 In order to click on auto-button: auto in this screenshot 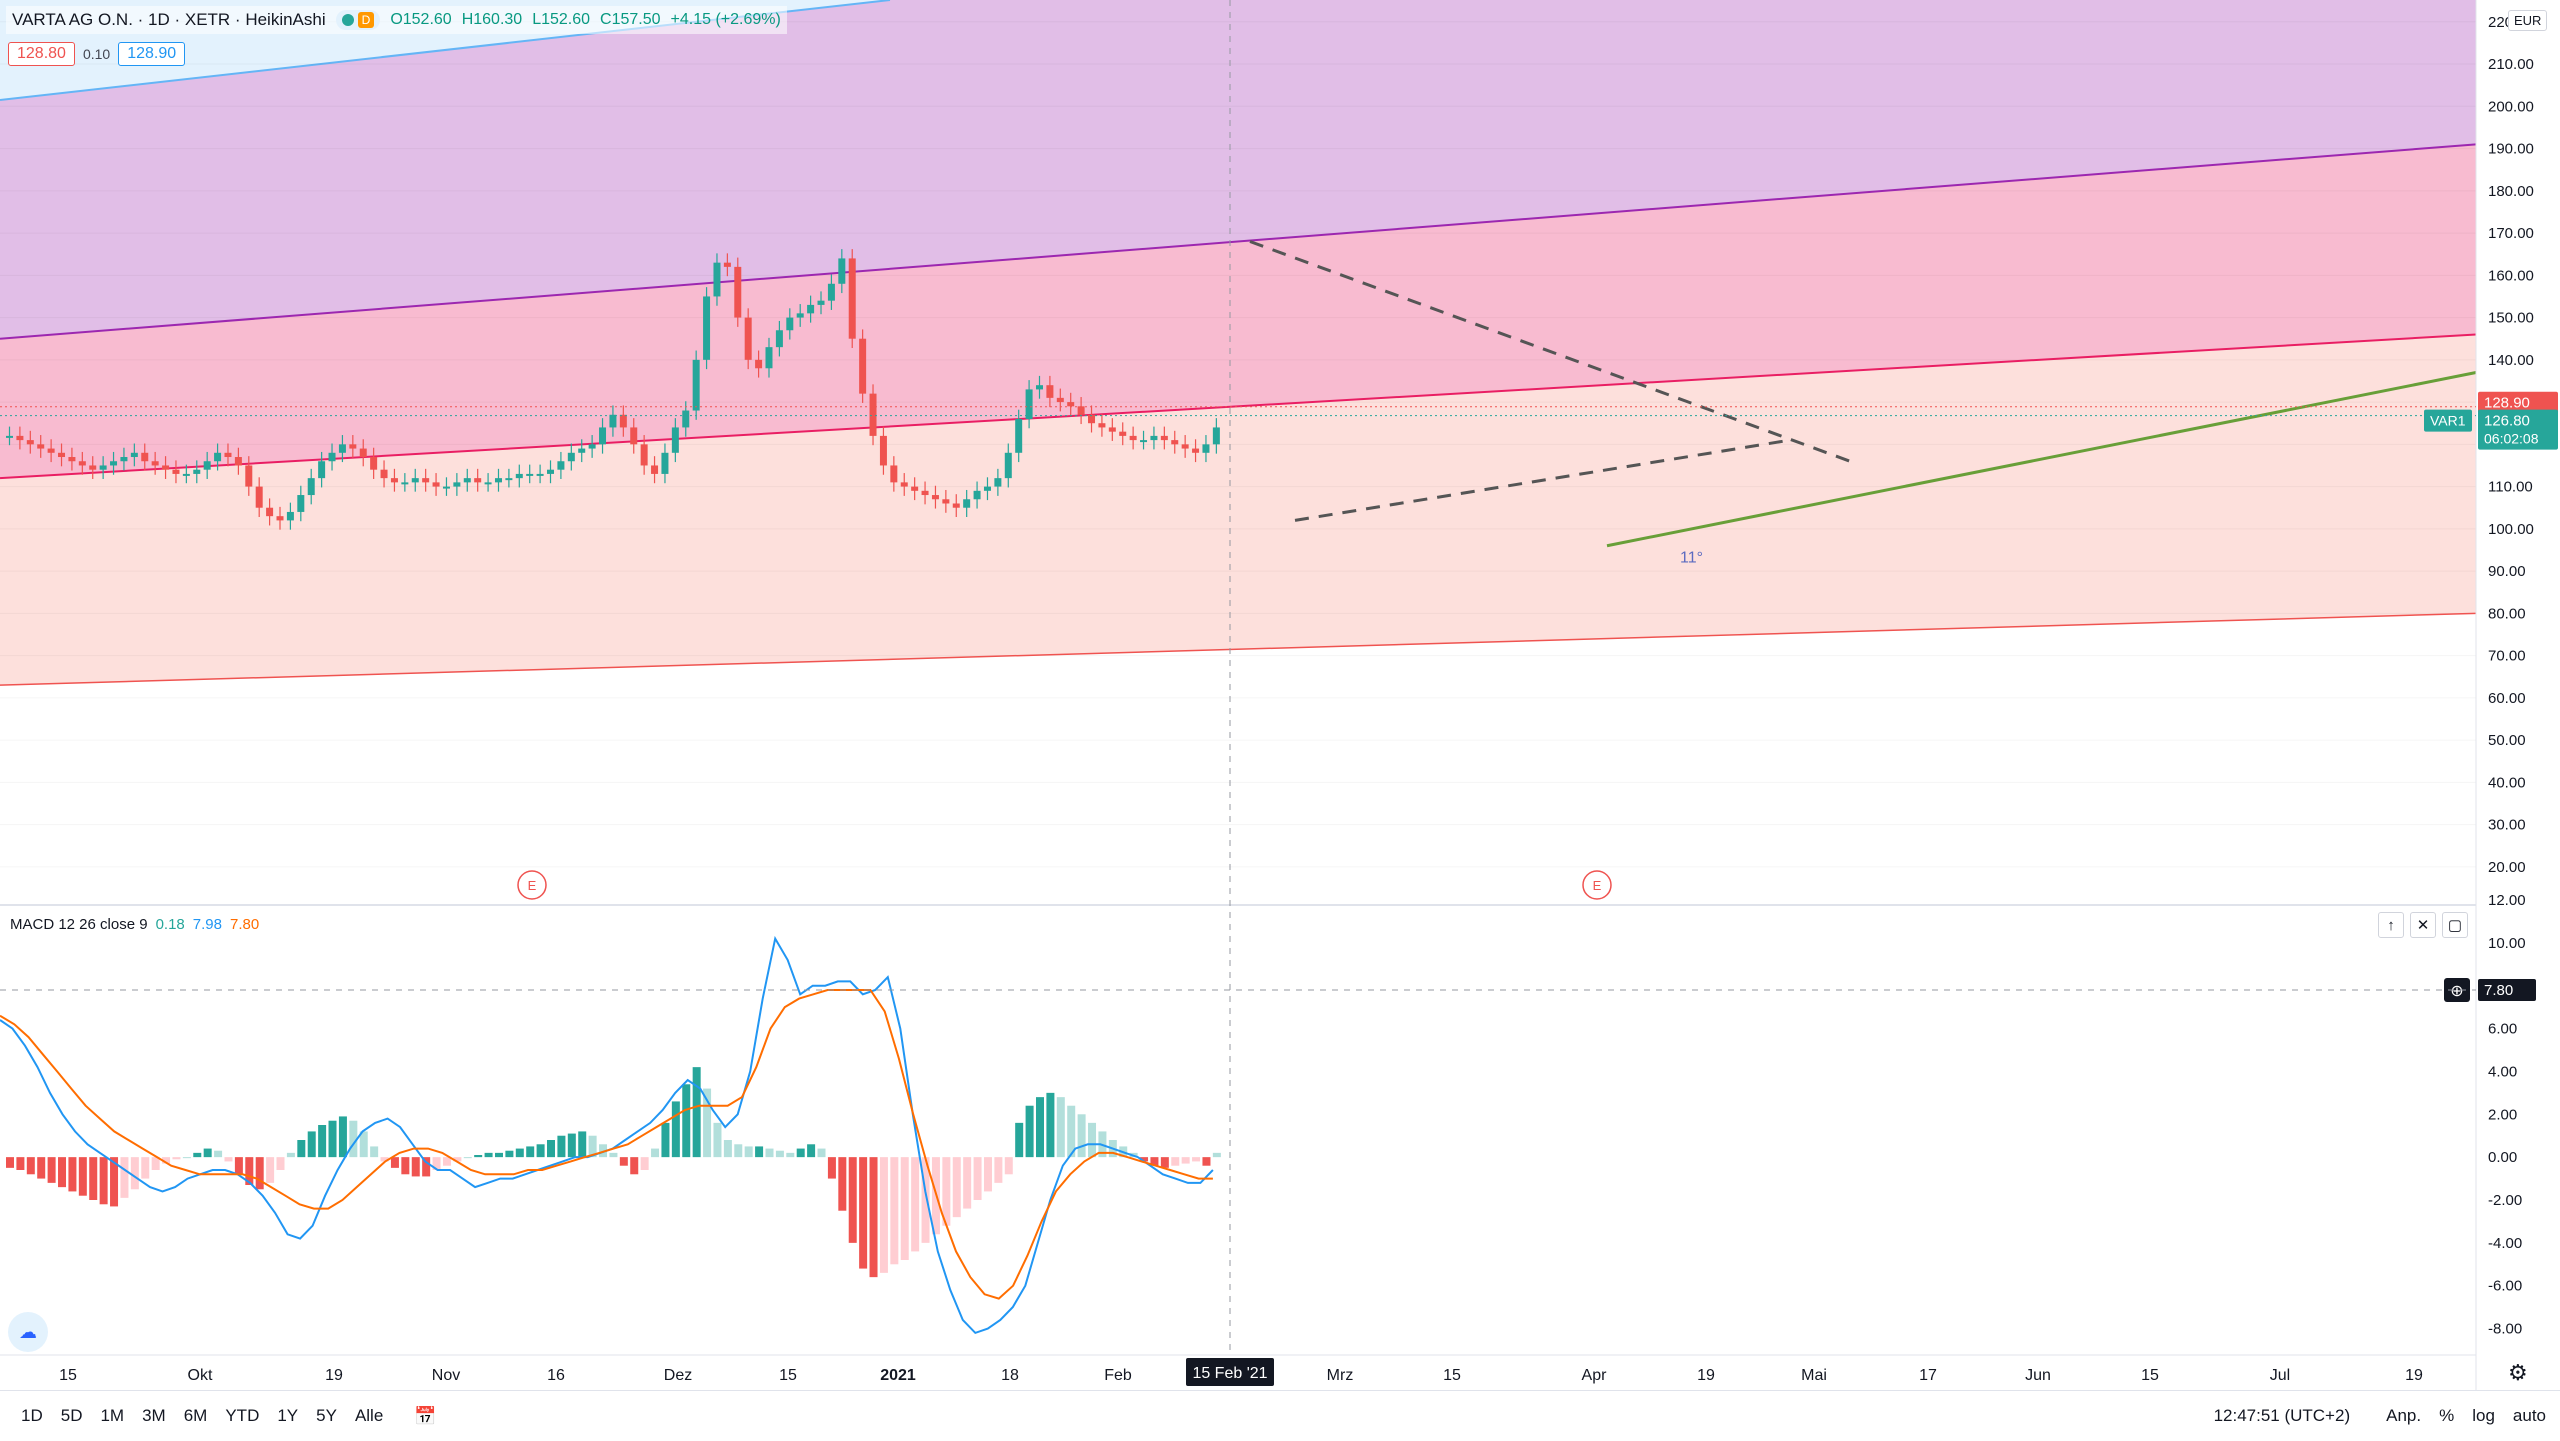, I will do `click(2529, 1415)`.